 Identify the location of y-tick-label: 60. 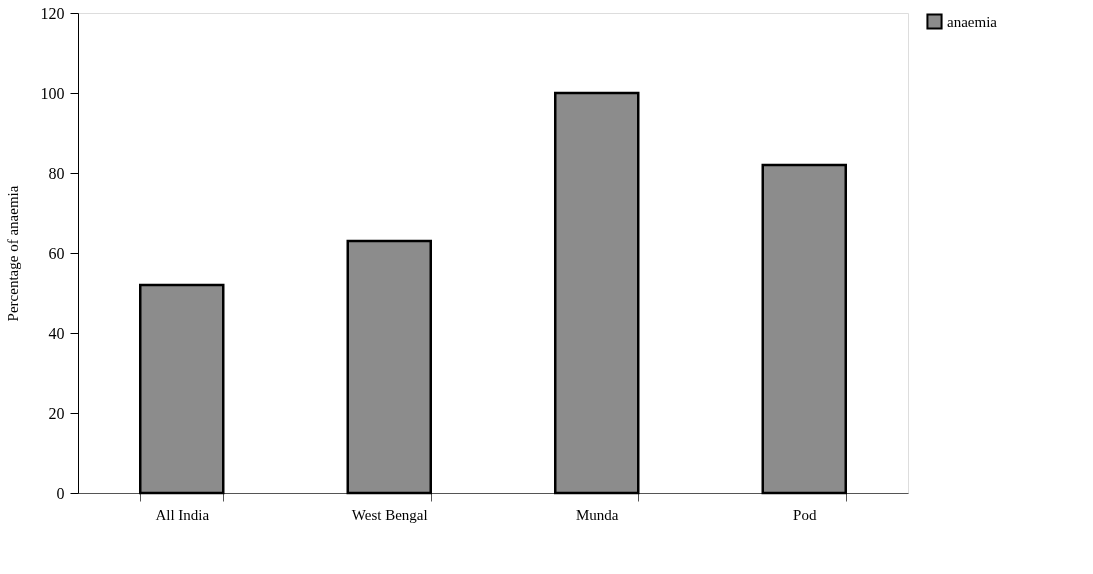
(56, 253).